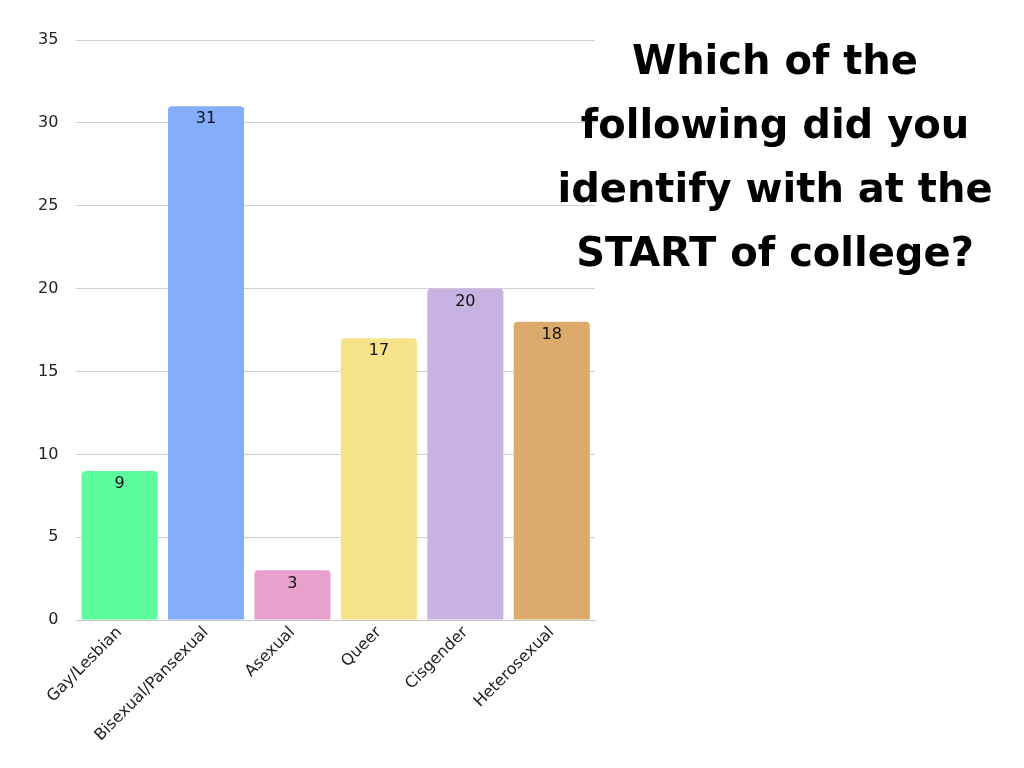 The image size is (1024, 768). Describe the element at coordinates (48, 370) in the screenshot. I see `y-tick-label: 15` at that location.